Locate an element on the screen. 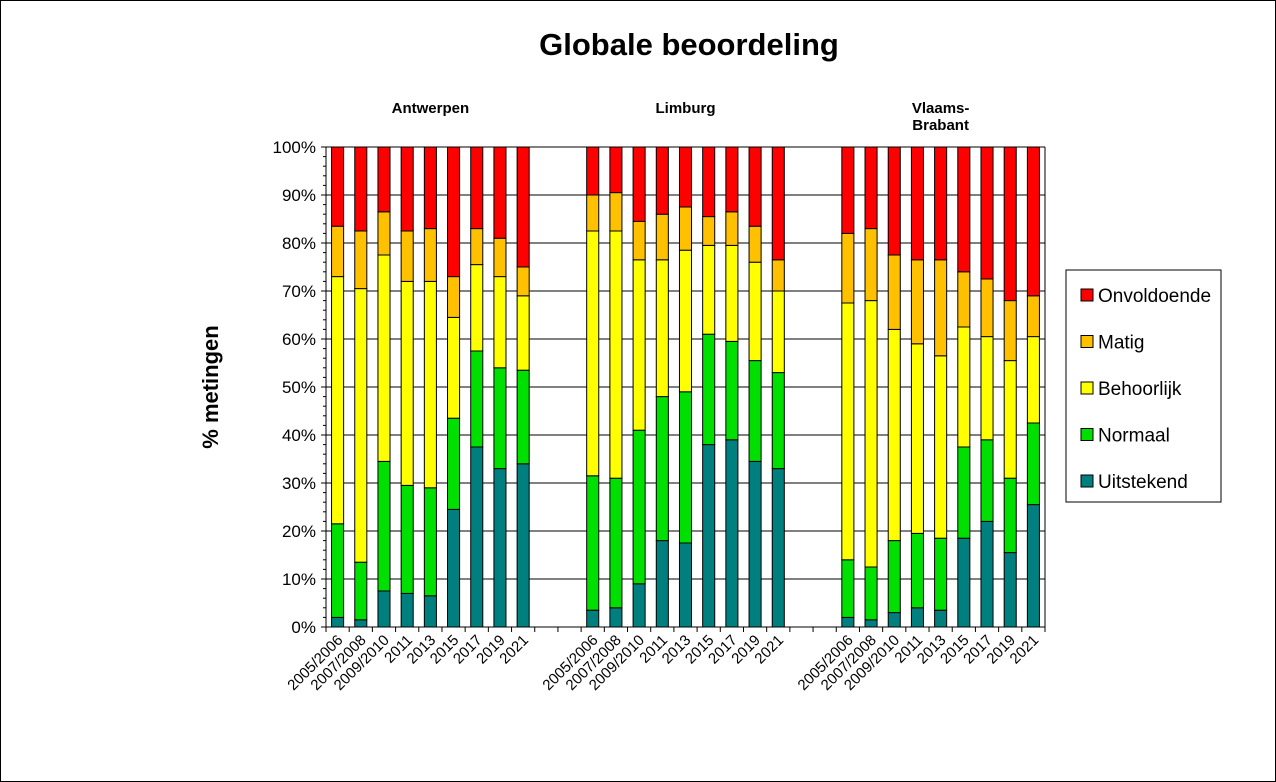  chart-title: Globale beoordeling is located at coordinates (689, 44).